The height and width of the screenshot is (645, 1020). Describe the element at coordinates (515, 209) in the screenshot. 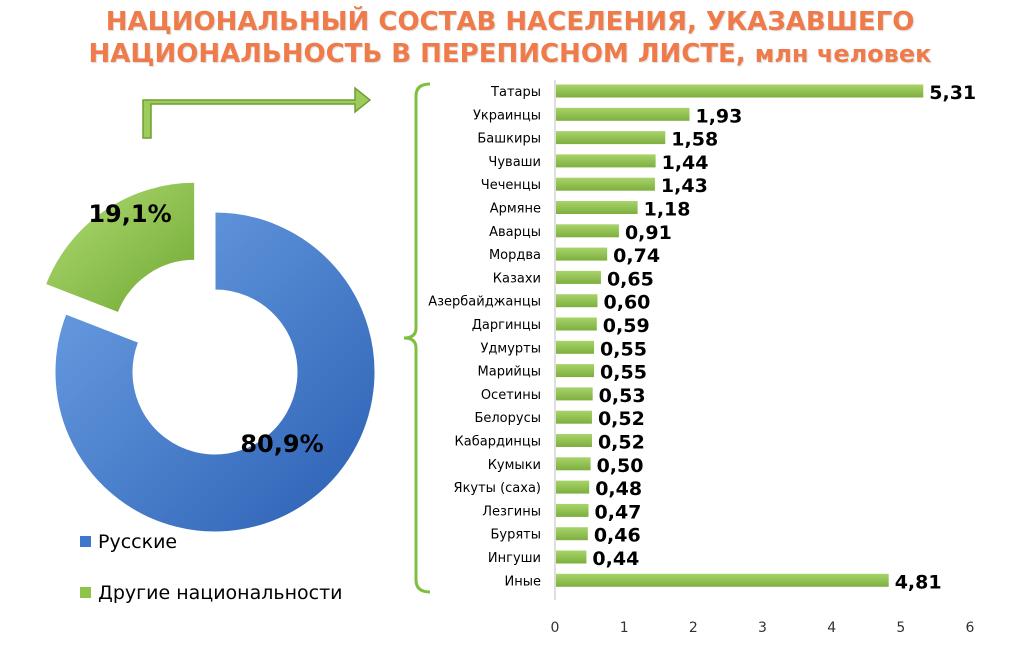

I see `category-label: Армяне` at that location.